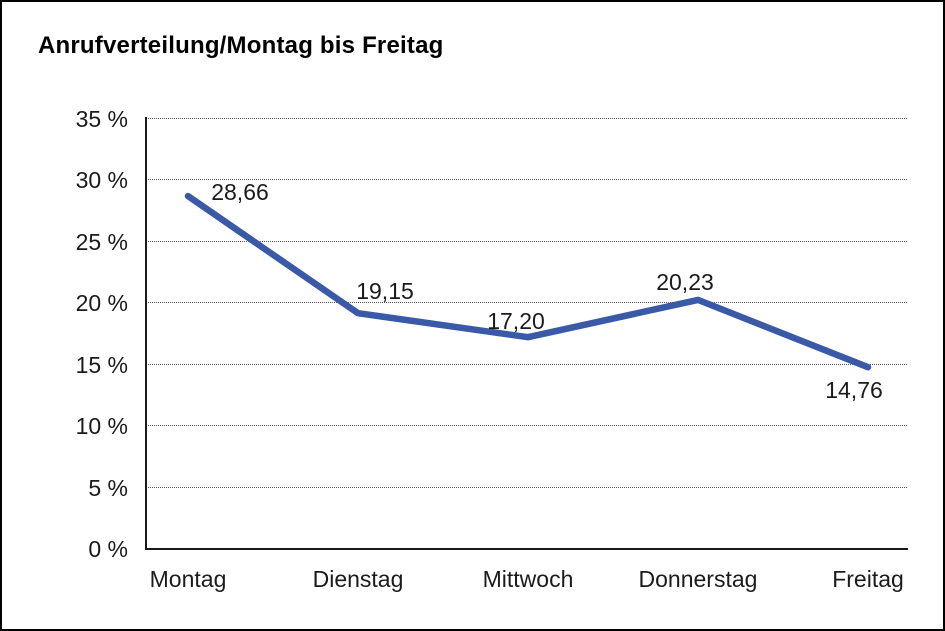 The height and width of the screenshot is (631, 945). What do you see at coordinates (854, 390) in the screenshot?
I see `data-point-label: 14,76` at bounding box center [854, 390].